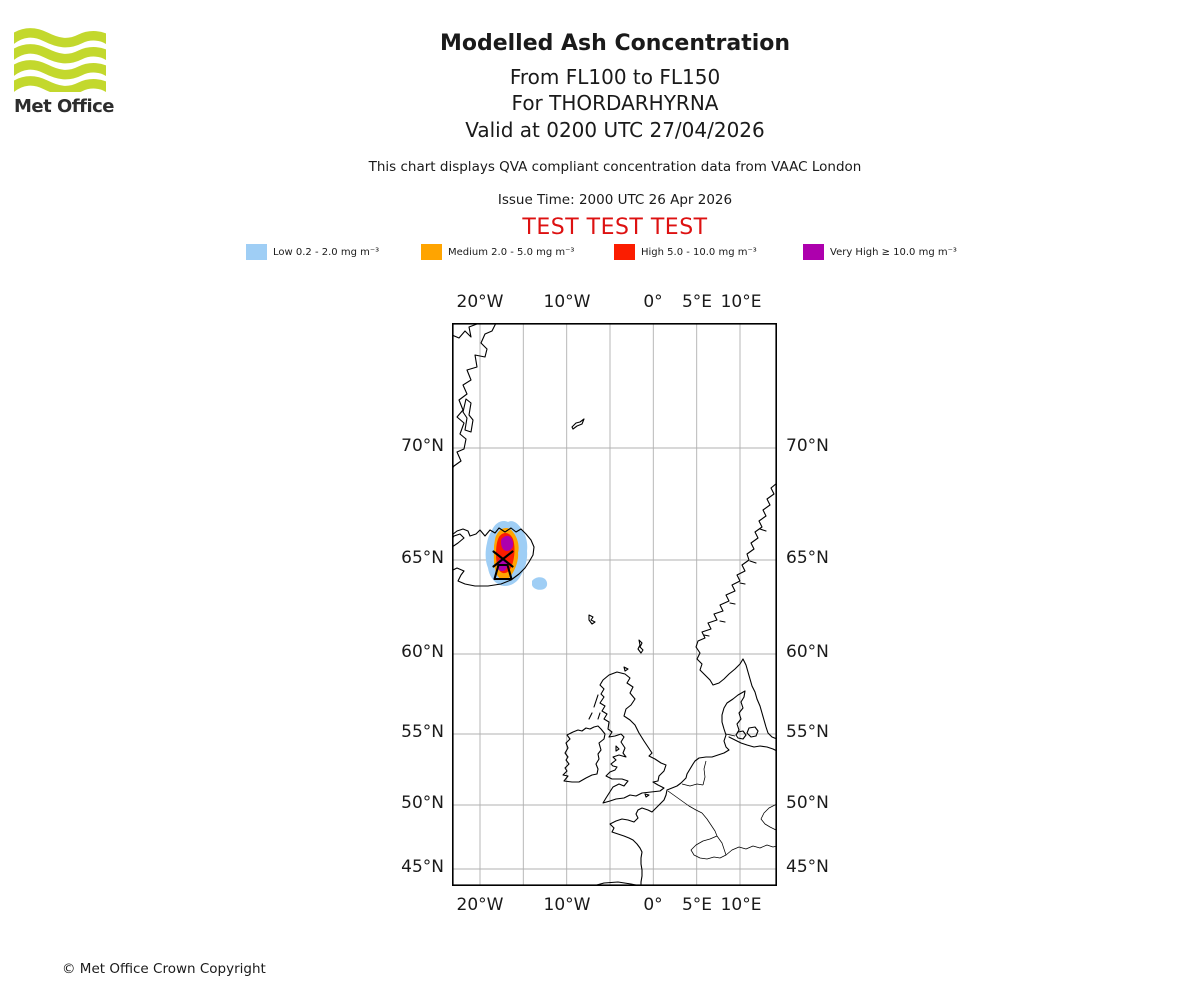  I want to click on logo-waves-icon, so click(60, 60).